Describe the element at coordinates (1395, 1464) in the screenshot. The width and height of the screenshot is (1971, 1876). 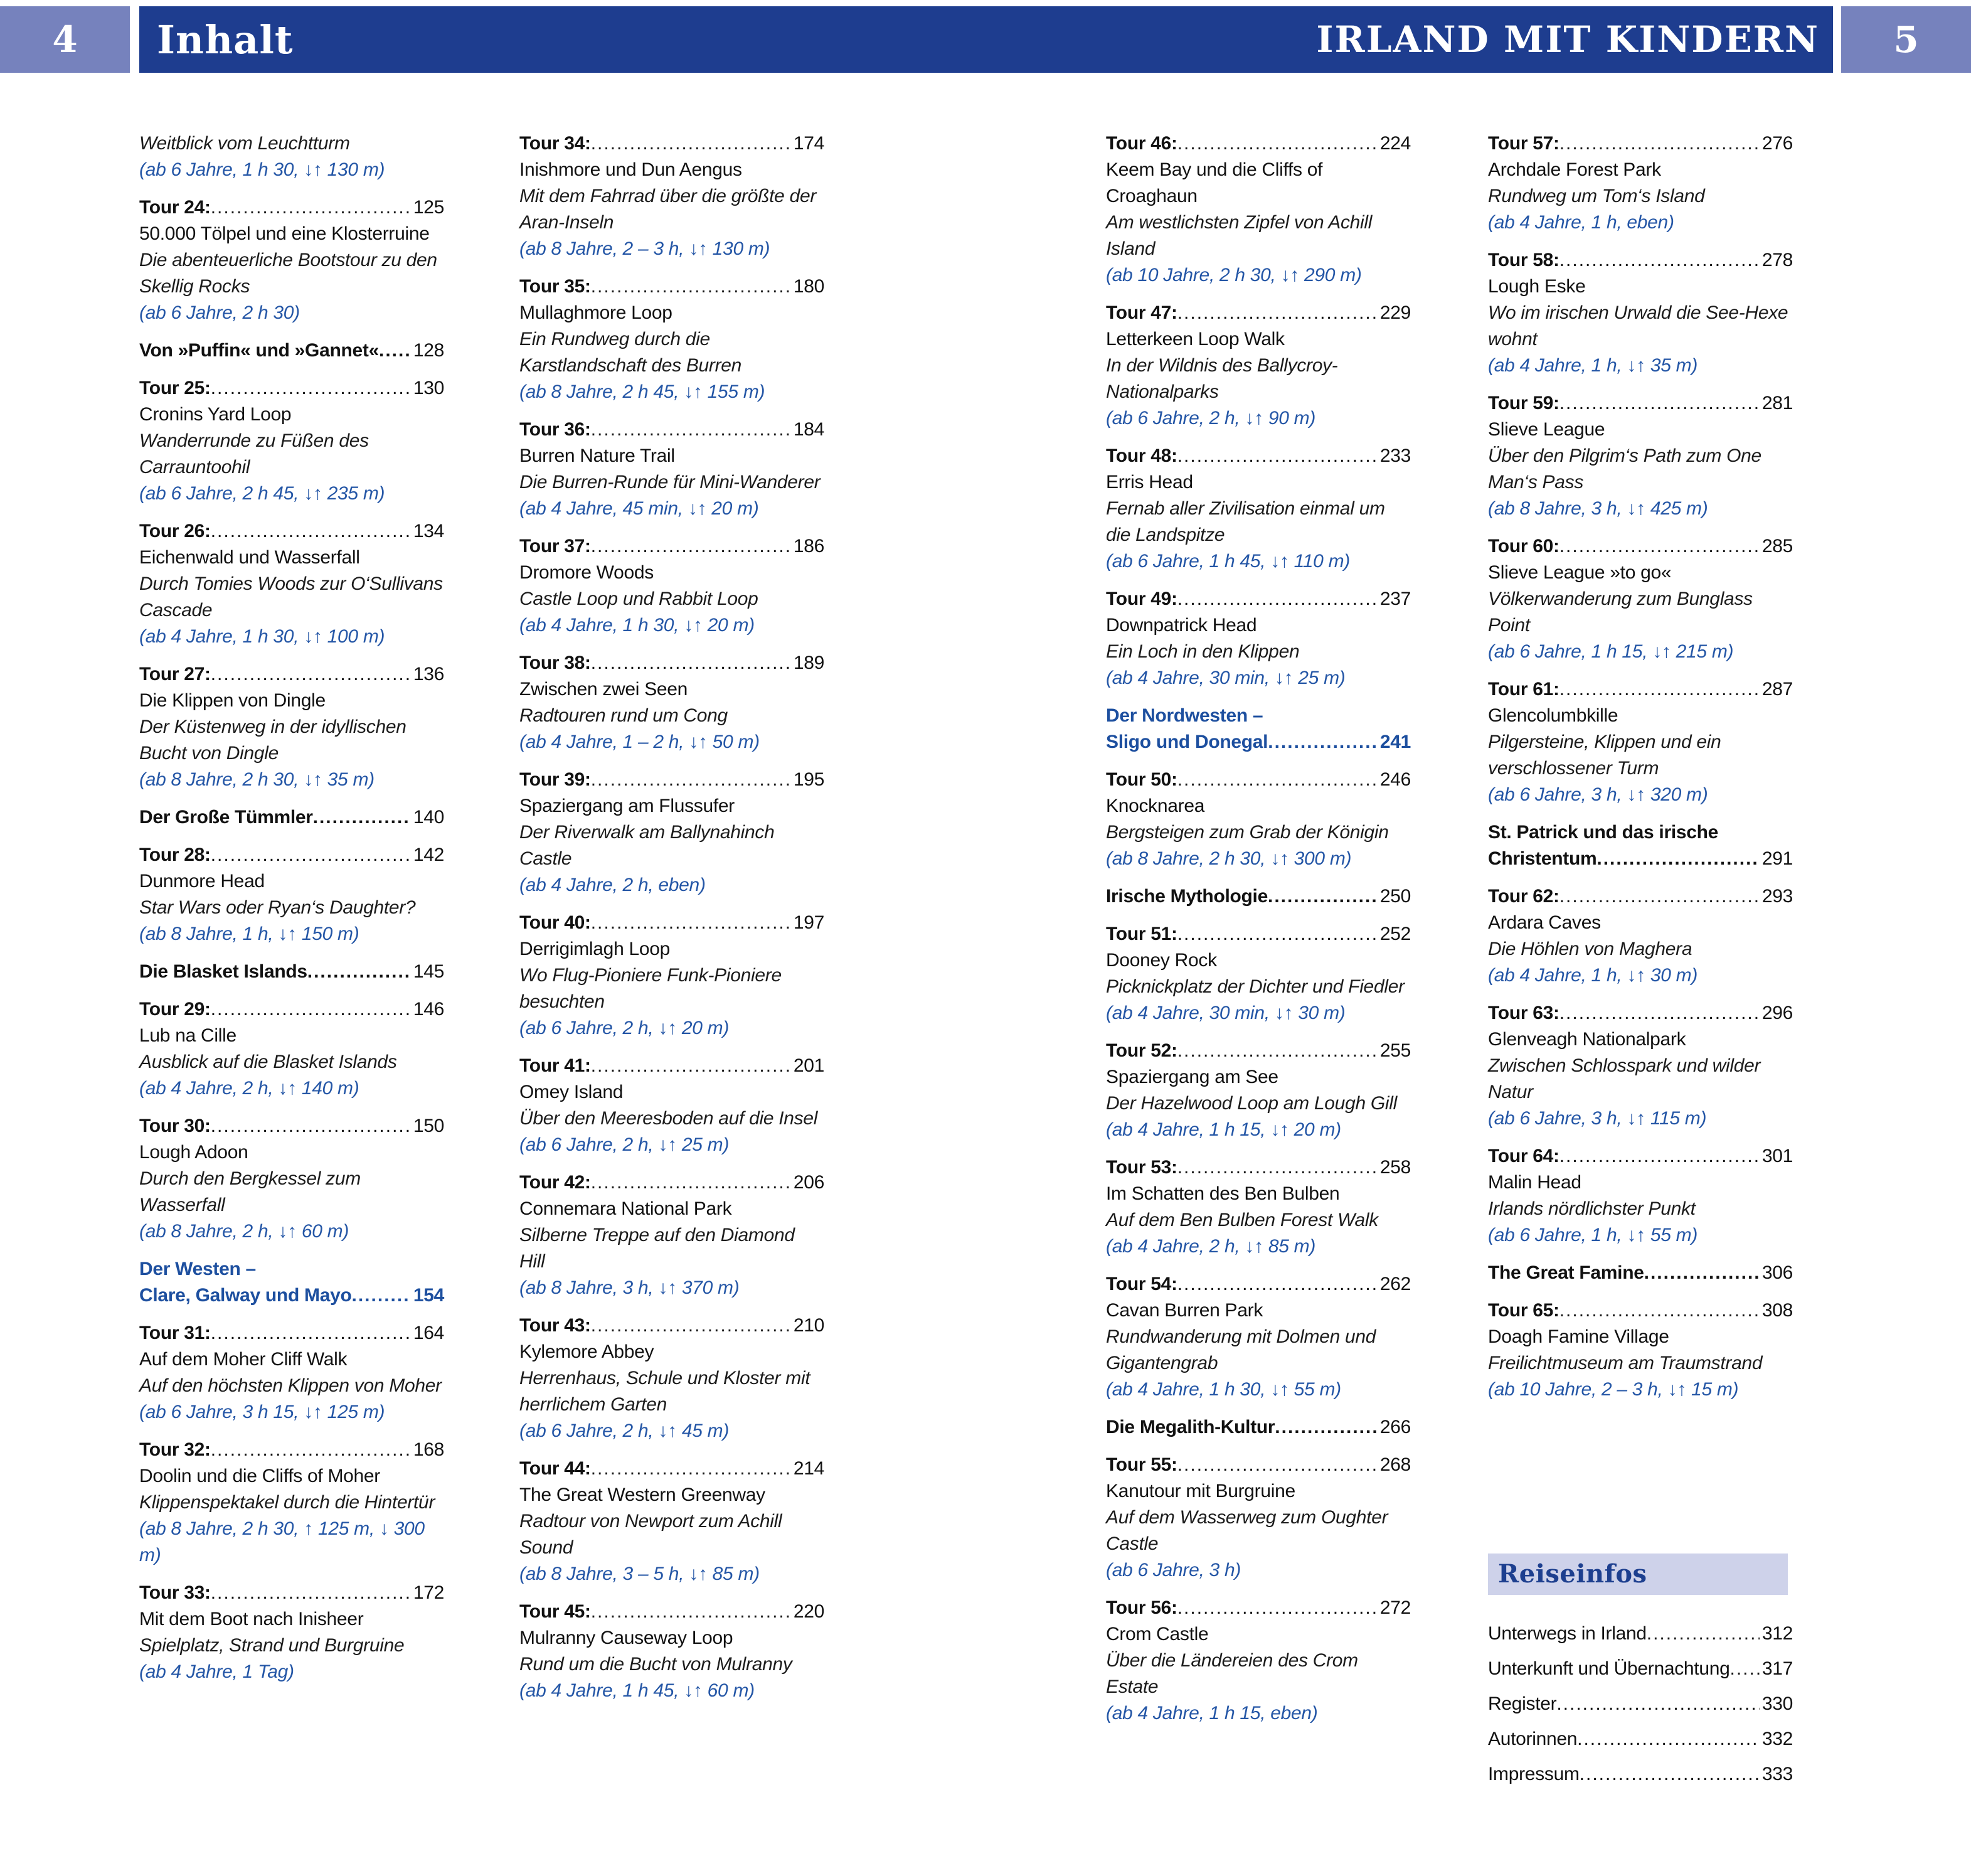
I see `page-number: 268` at that location.